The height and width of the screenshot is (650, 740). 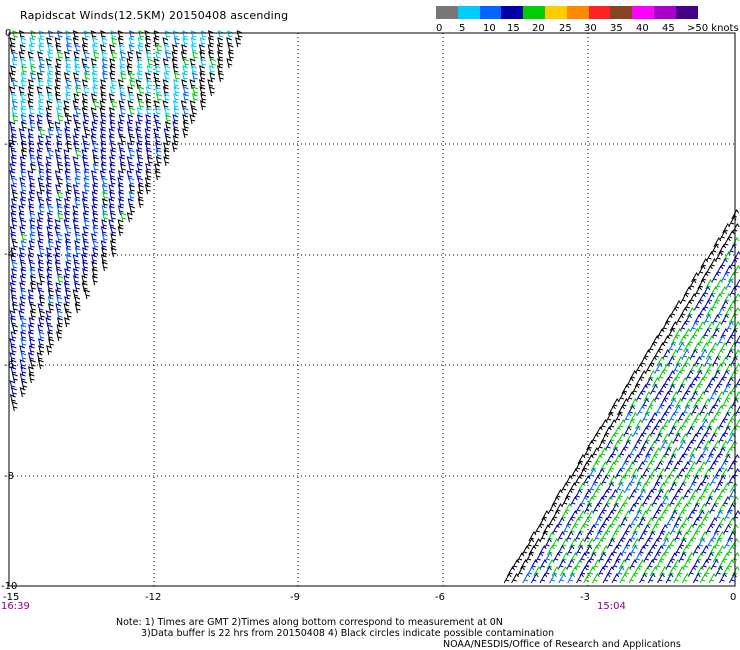 I want to click on x-tick-label: 0, so click(x=733, y=597).